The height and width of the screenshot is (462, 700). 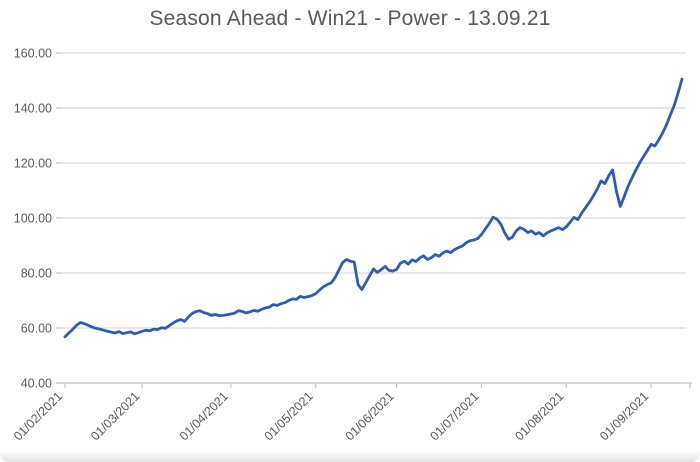 I want to click on x-tick-label: 01/04/2021, so click(x=204, y=416).